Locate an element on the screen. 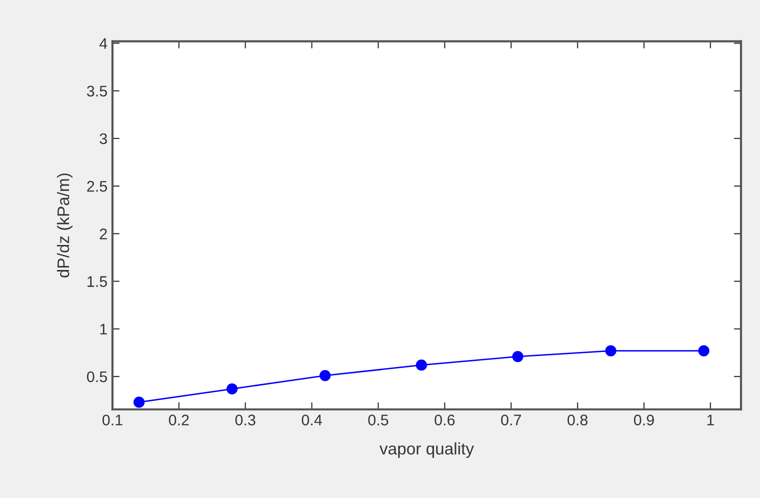 This screenshot has height=498, width=760. y-tick-label: 0.5 is located at coordinates (96, 376).